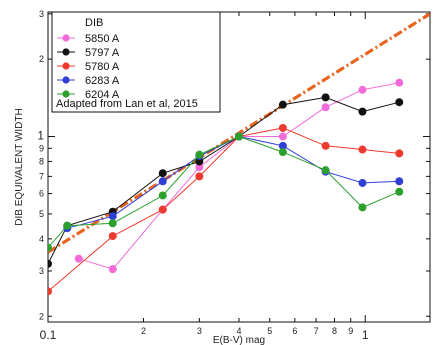 This screenshot has height=345, width=435. Describe the element at coordinates (102, 39) in the screenshot. I see `legend-label-0: 5850 A` at that location.